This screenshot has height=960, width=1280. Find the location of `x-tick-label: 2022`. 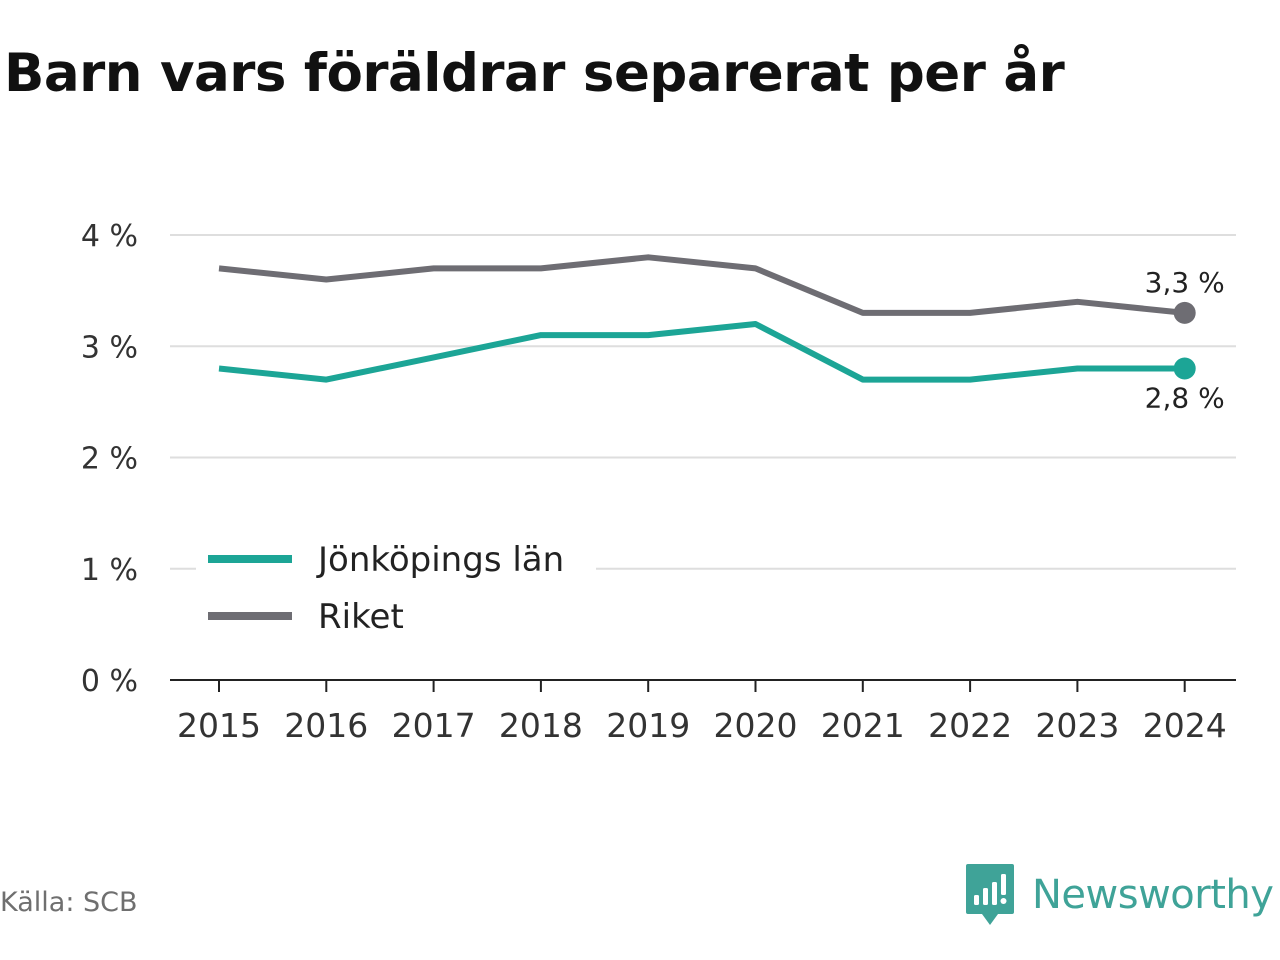

x-tick-label: 2022 is located at coordinates (970, 725).